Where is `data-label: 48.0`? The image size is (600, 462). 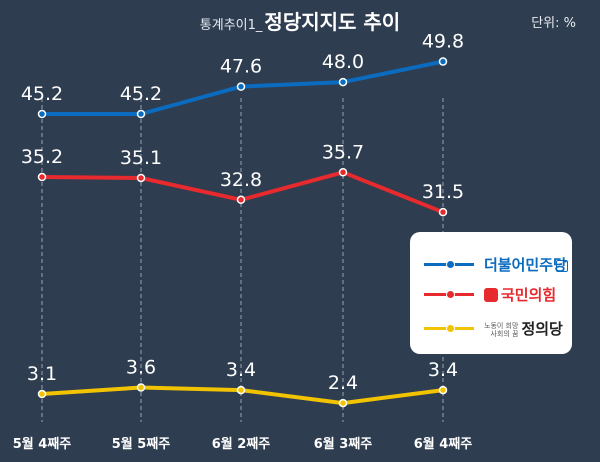 data-label: 48.0 is located at coordinates (343, 62).